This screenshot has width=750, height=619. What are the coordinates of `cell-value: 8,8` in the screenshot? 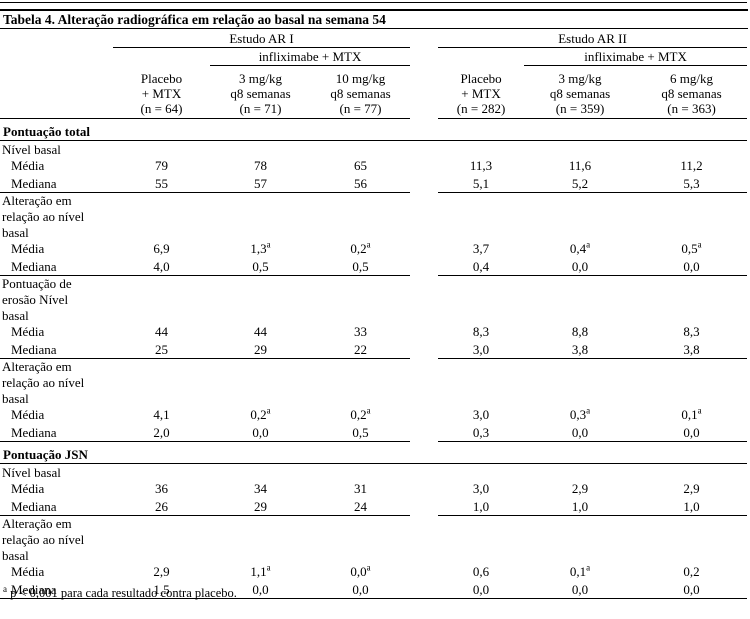 It's located at (580, 331).